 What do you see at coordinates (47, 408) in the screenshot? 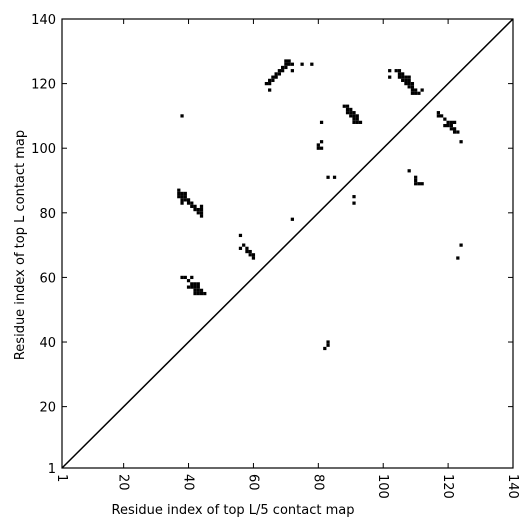
I see `y-tick-label: 20` at bounding box center [47, 408].